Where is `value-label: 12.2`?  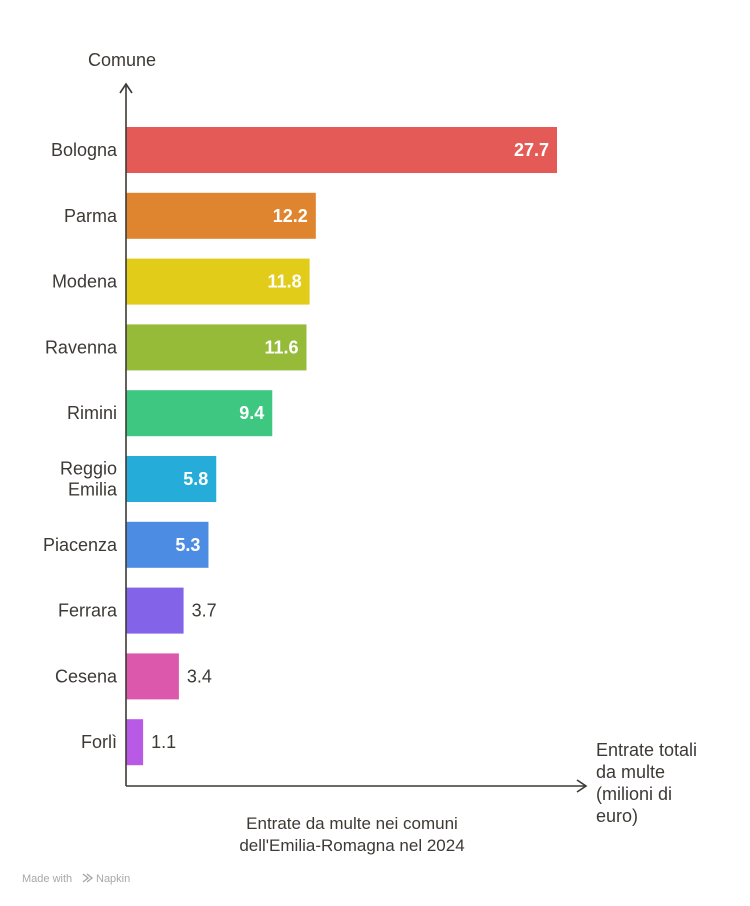
value-label: 12.2 is located at coordinates (290, 216).